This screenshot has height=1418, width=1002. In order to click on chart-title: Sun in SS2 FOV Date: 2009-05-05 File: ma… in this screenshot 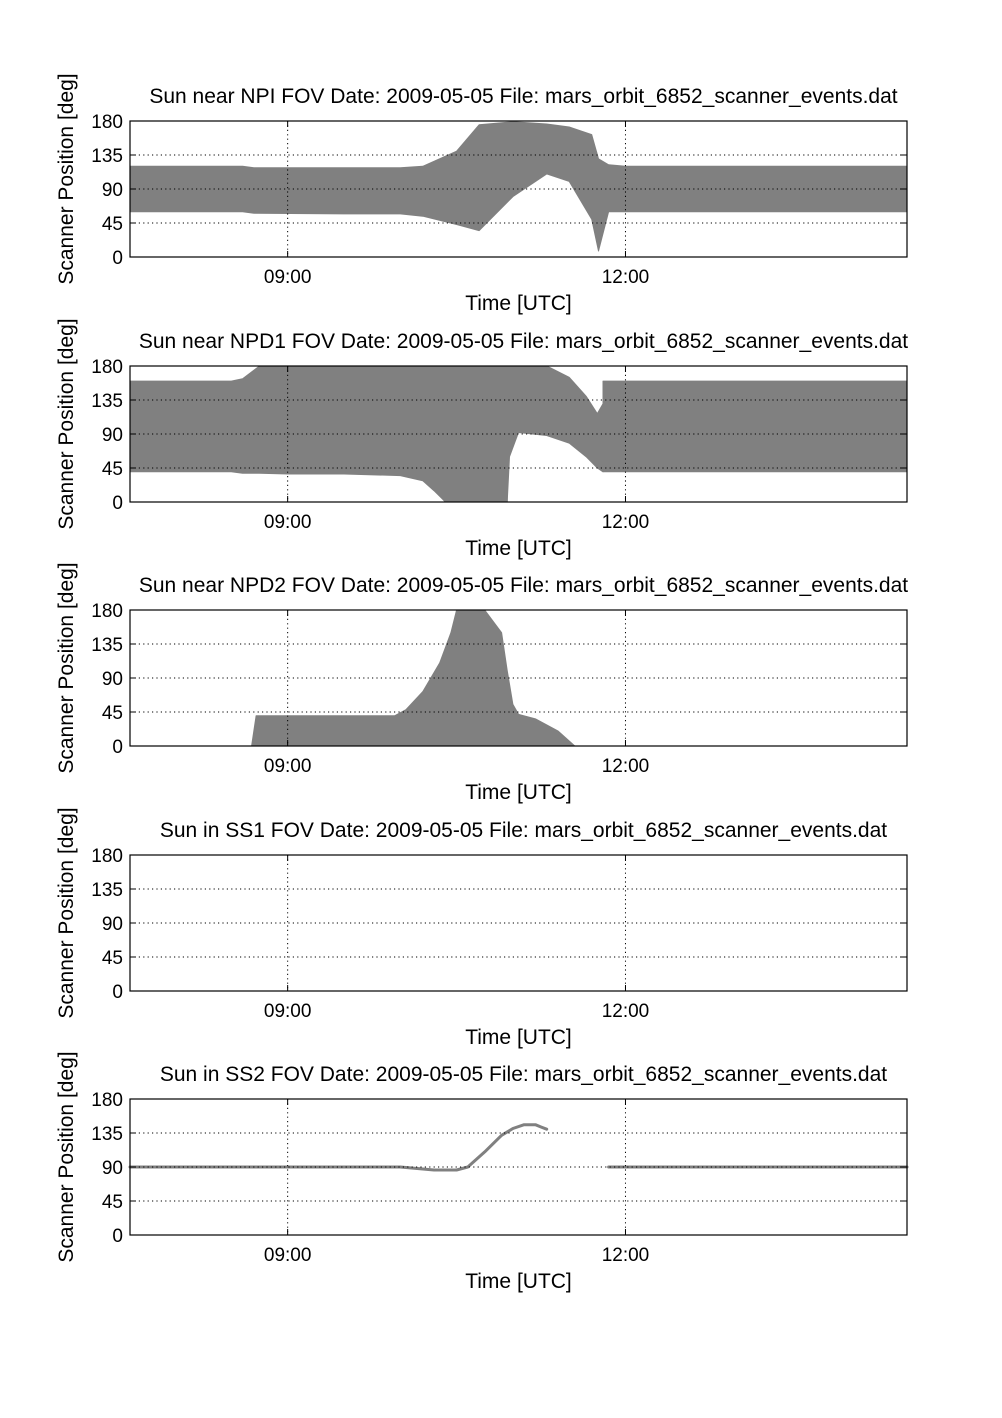, I will do `click(523, 1074)`.